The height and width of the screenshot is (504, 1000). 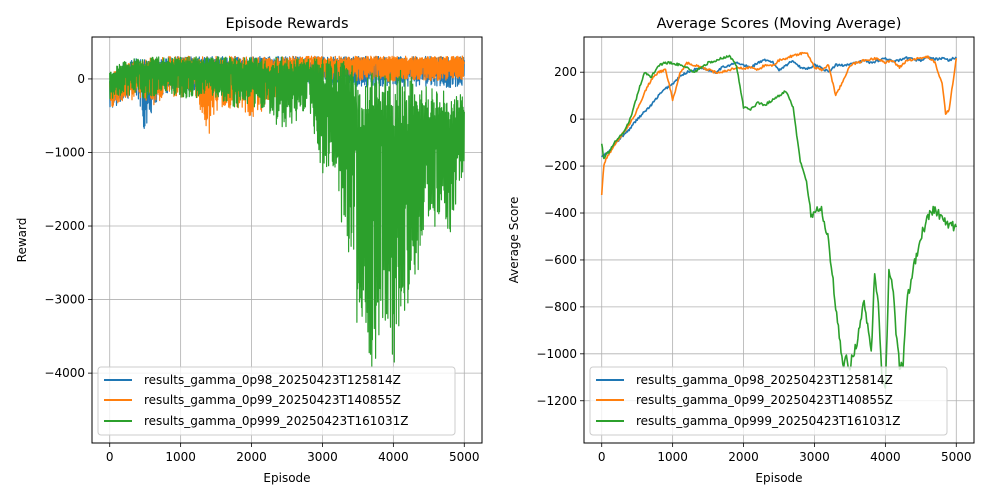 I want to click on y-axis-ticks: 0 −1000 −2000 −3000 −4000, so click(x=68, y=226).